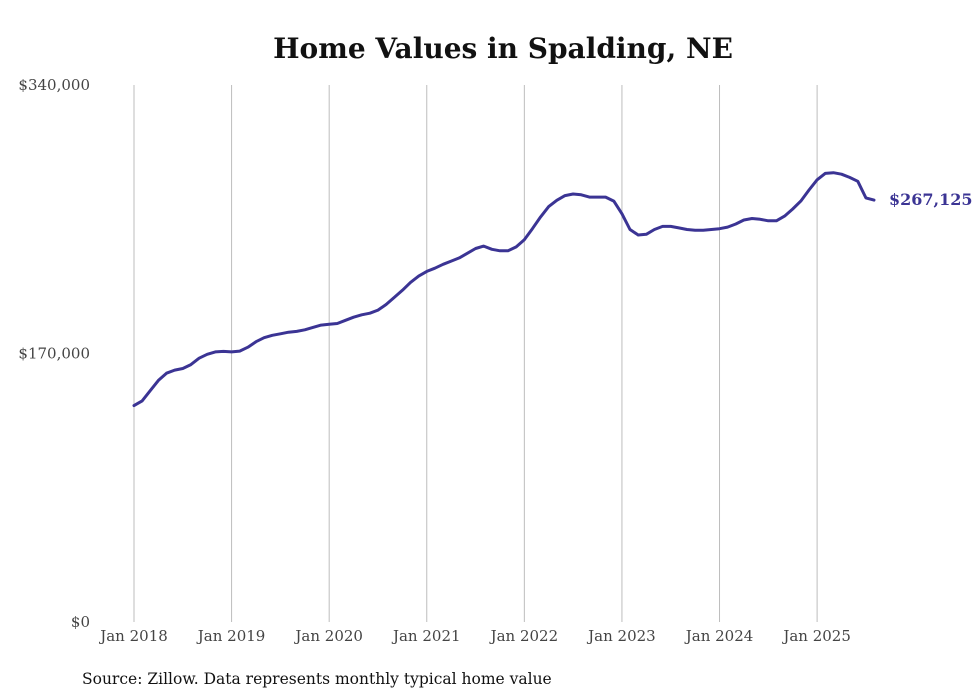 This screenshot has width=980, height=699. What do you see at coordinates (80, 622) in the screenshot?
I see `y-tick-label: $0` at bounding box center [80, 622].